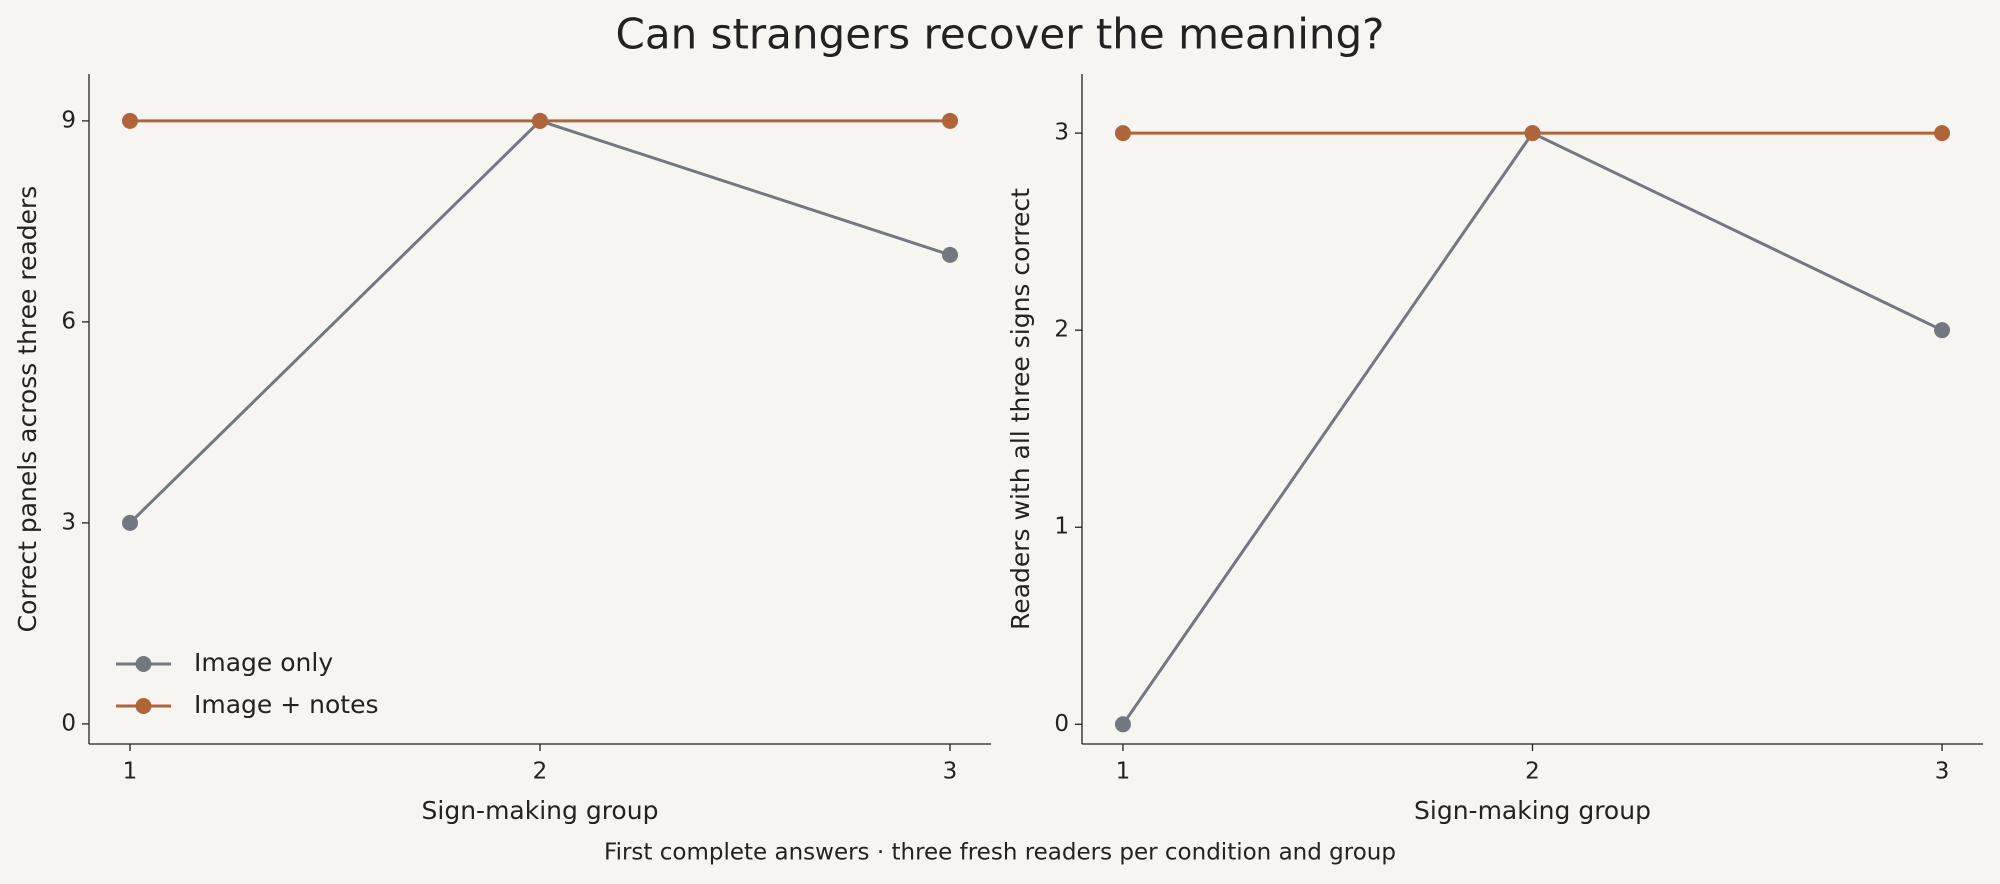 Image resolution: width=2000 pixels, height=884 pixels. I want to click on y-tick-label: 6, so click(68, 321).